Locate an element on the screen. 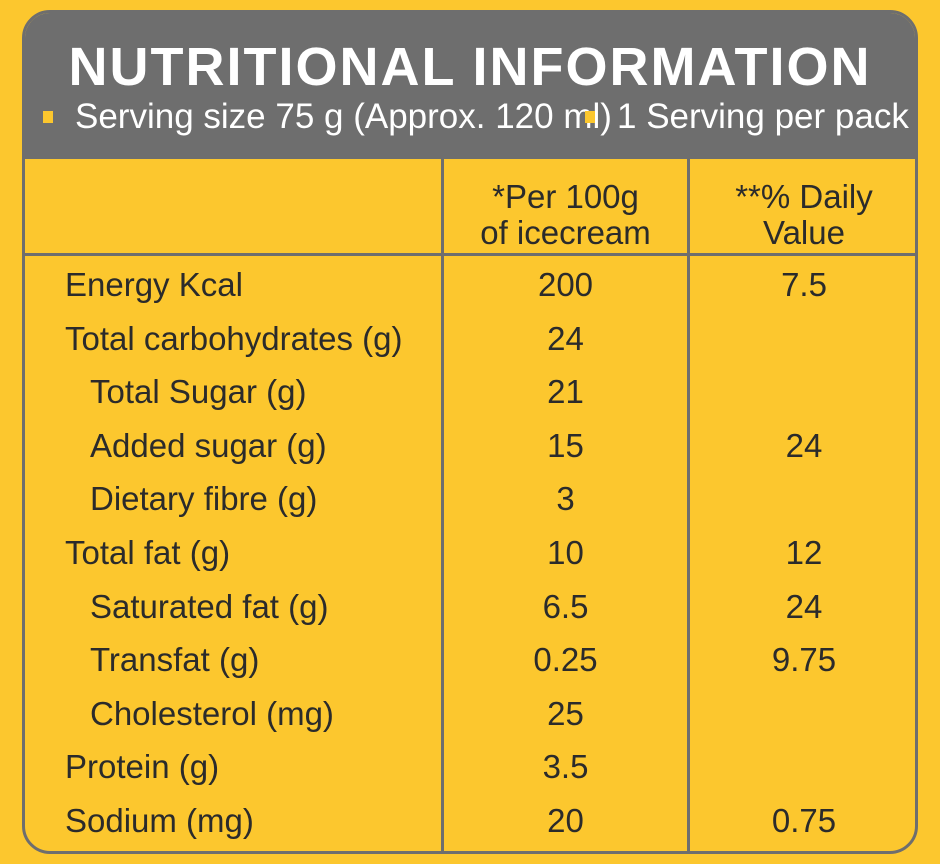  per-100g-value: 24 is located at coordinates (565, 338).